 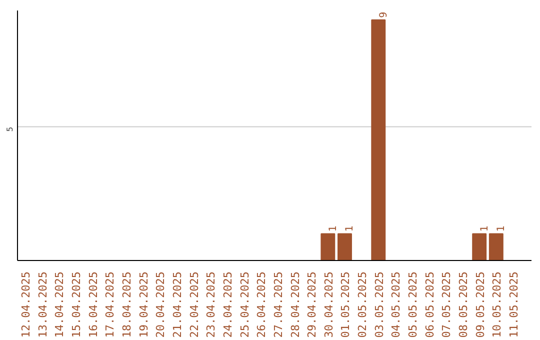 I want to click on x-tick-label: 25.04.2025, so click(x=245, y=304).